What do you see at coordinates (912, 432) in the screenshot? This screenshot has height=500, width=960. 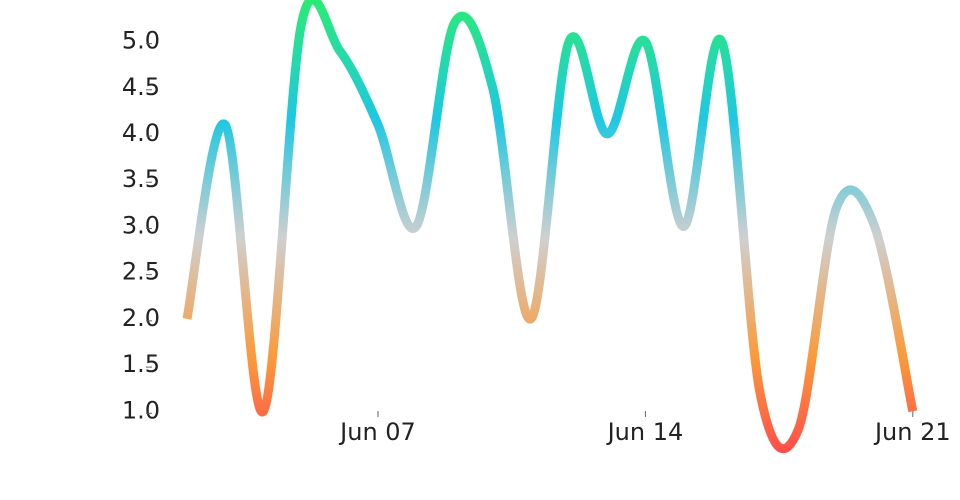 I see `x-tick-label: Jun 21` at bounding box center [912, 432].